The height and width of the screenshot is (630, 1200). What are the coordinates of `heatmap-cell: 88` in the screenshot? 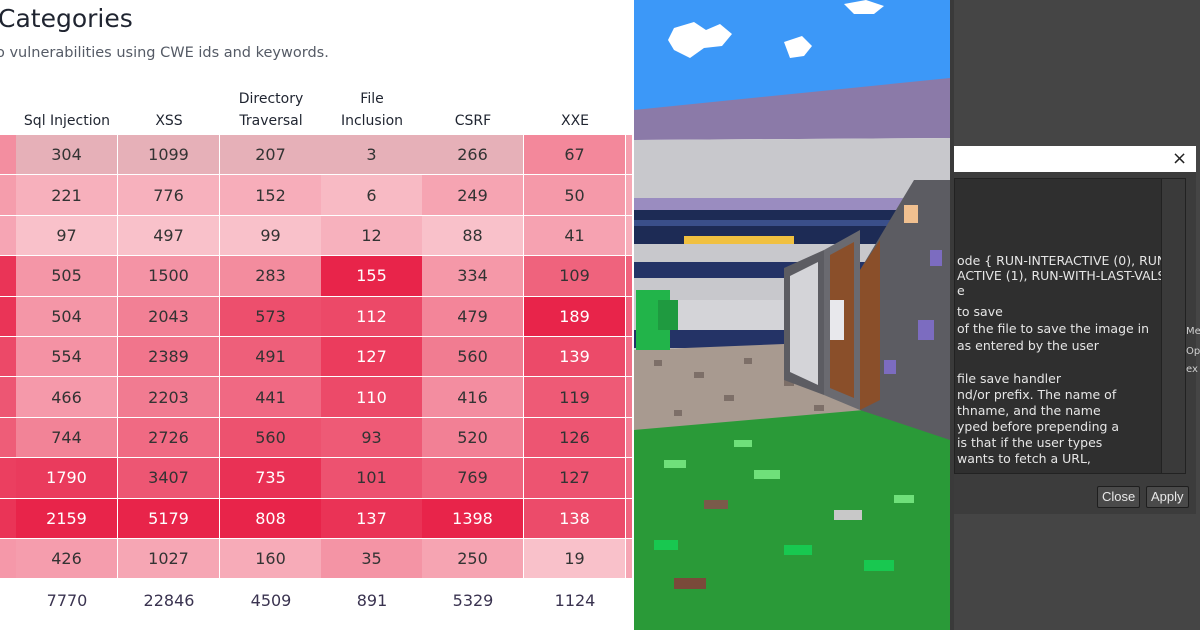 It's located at (473, 236).